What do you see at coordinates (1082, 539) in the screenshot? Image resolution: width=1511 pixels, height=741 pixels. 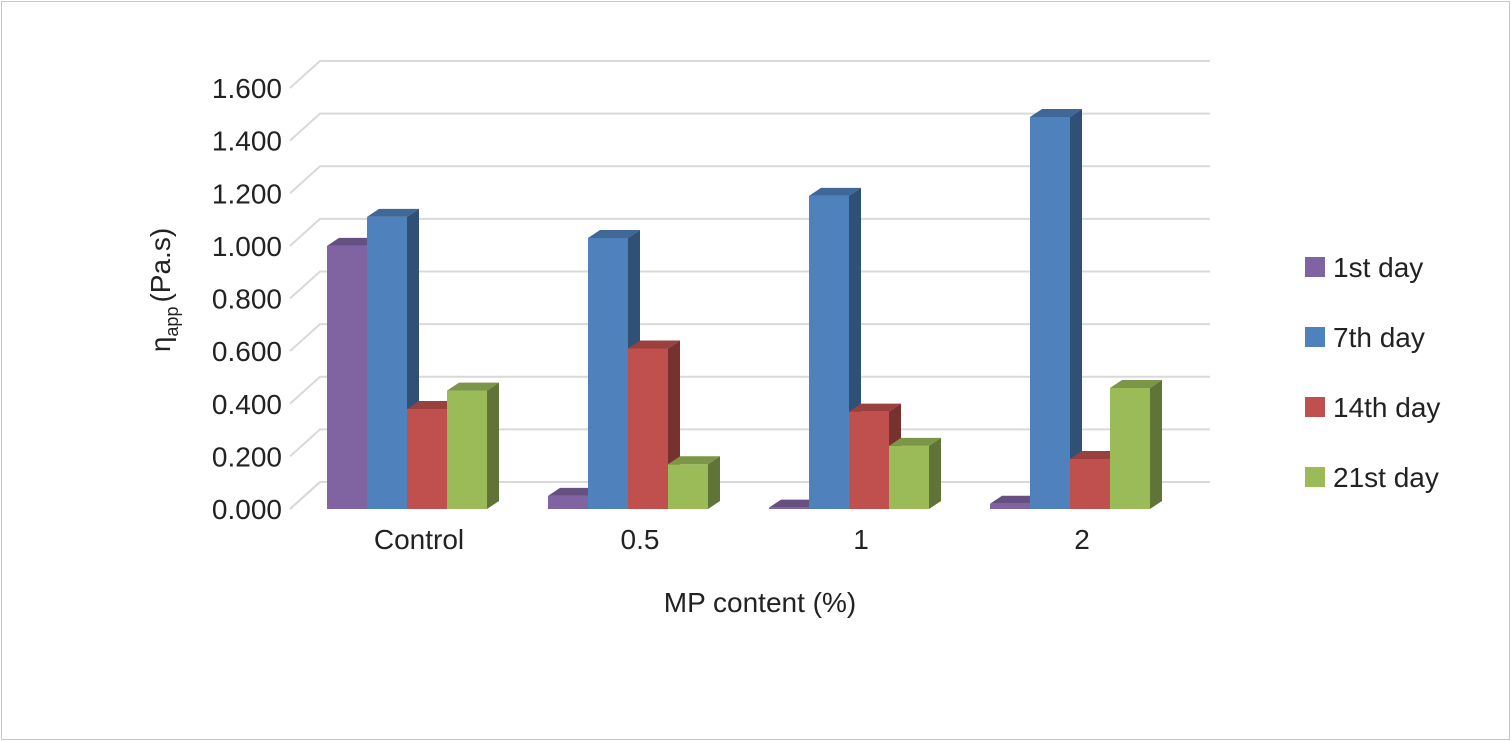 I see `x-tick-label: 2` at bounding box center [1082, 539].